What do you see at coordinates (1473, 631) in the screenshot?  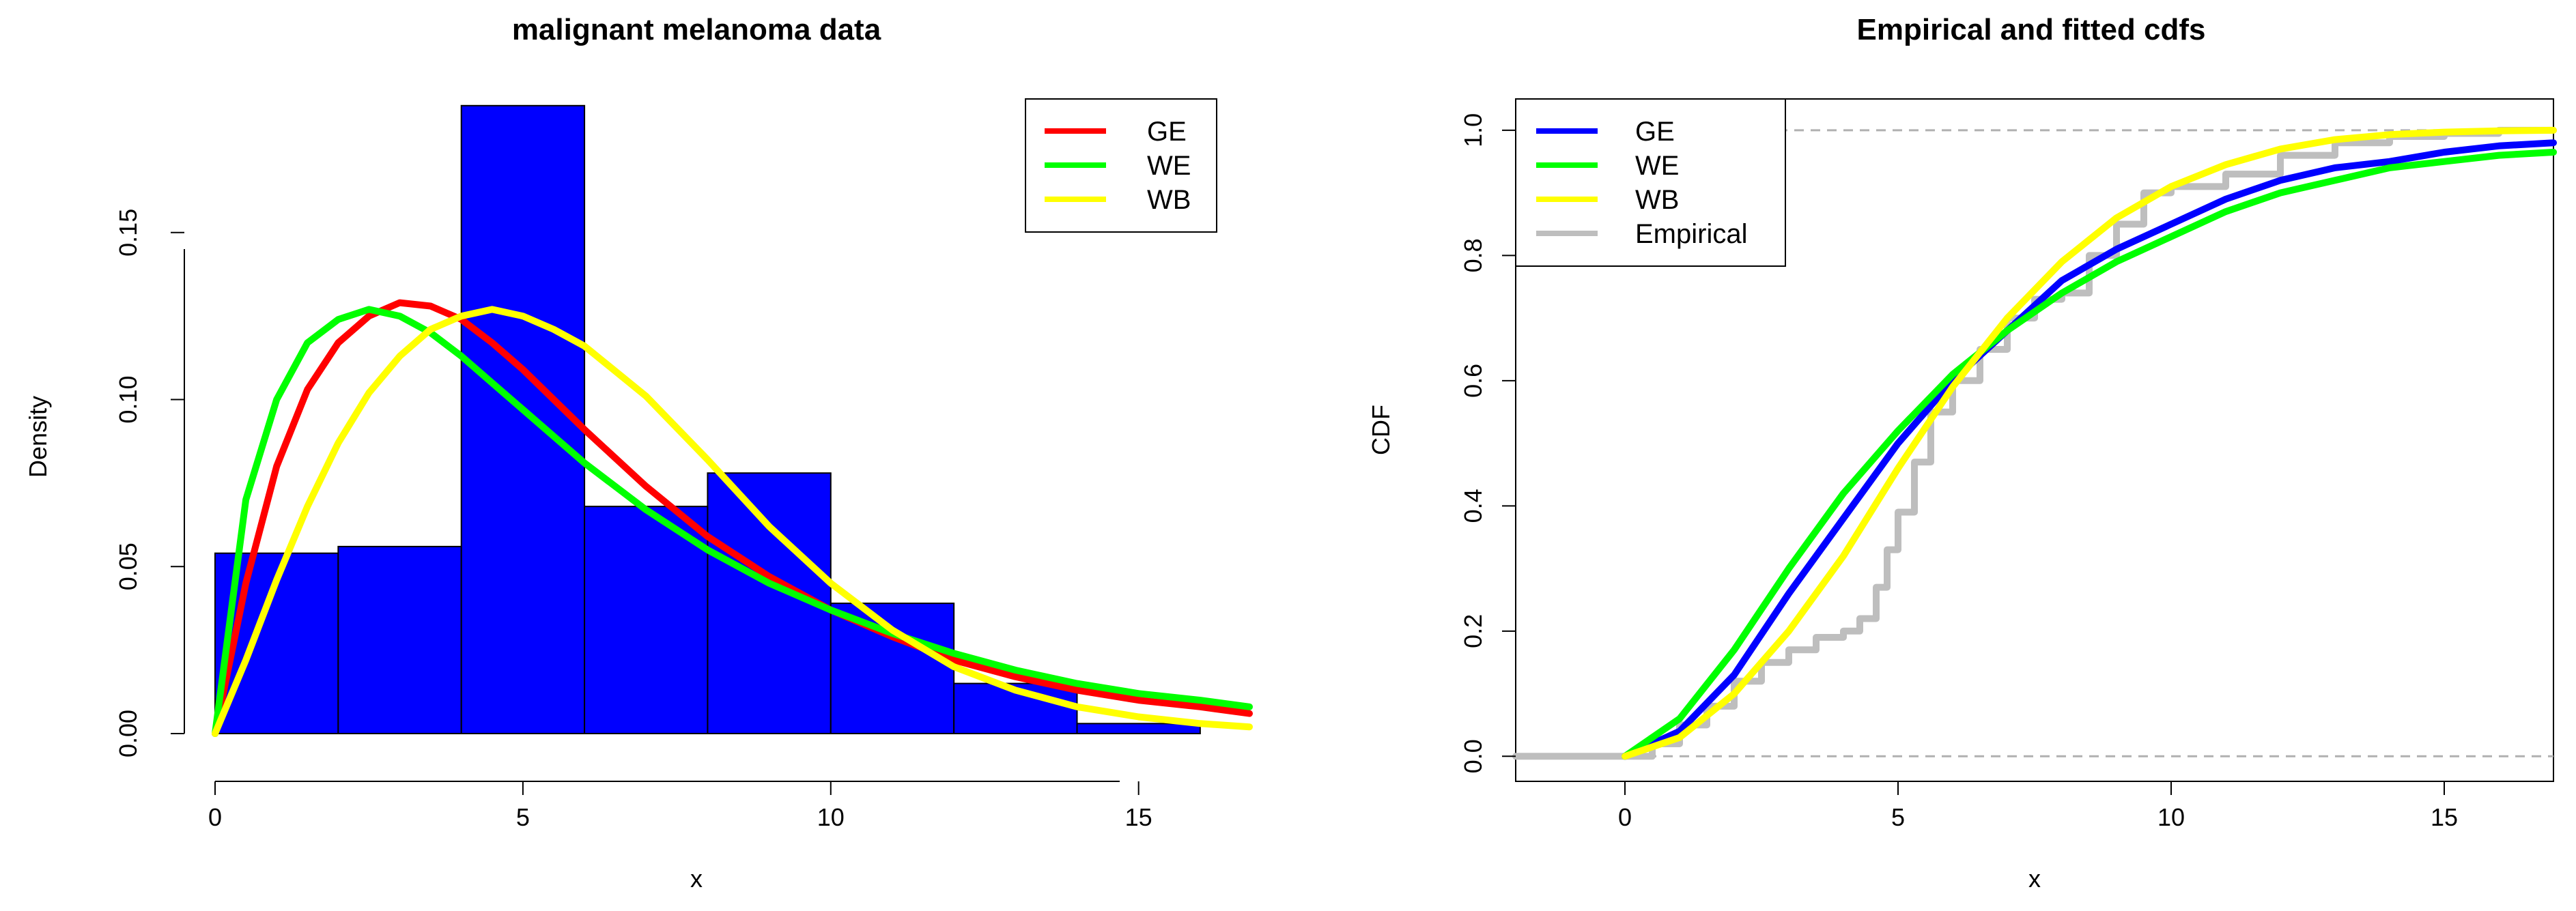 I see `right-y-tick-label: 0.2` at bounding box center [1473, 631].